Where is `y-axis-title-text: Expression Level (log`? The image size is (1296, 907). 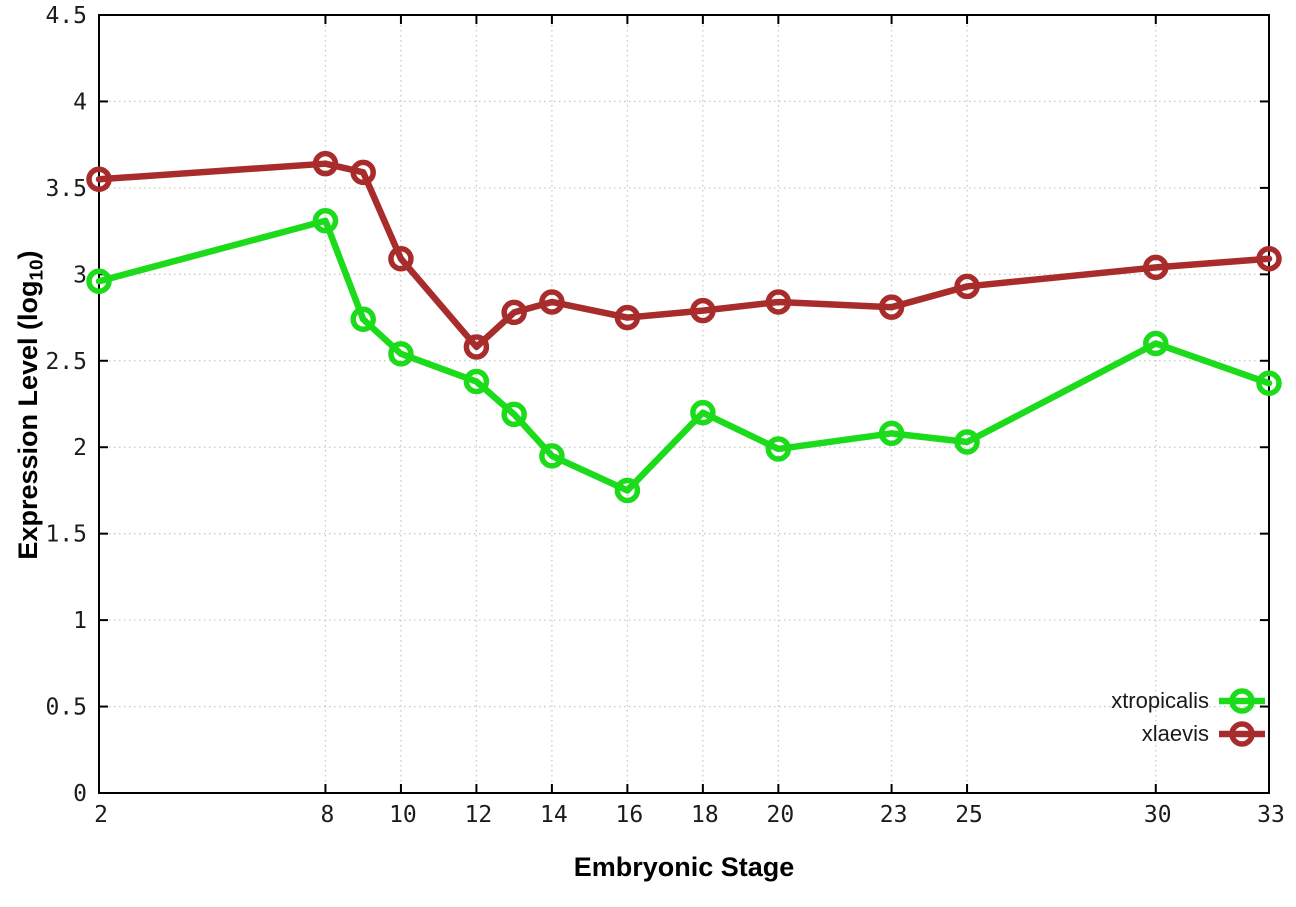 y-axis-title-text: Expression Level (log is located at coordinates (28, 420).